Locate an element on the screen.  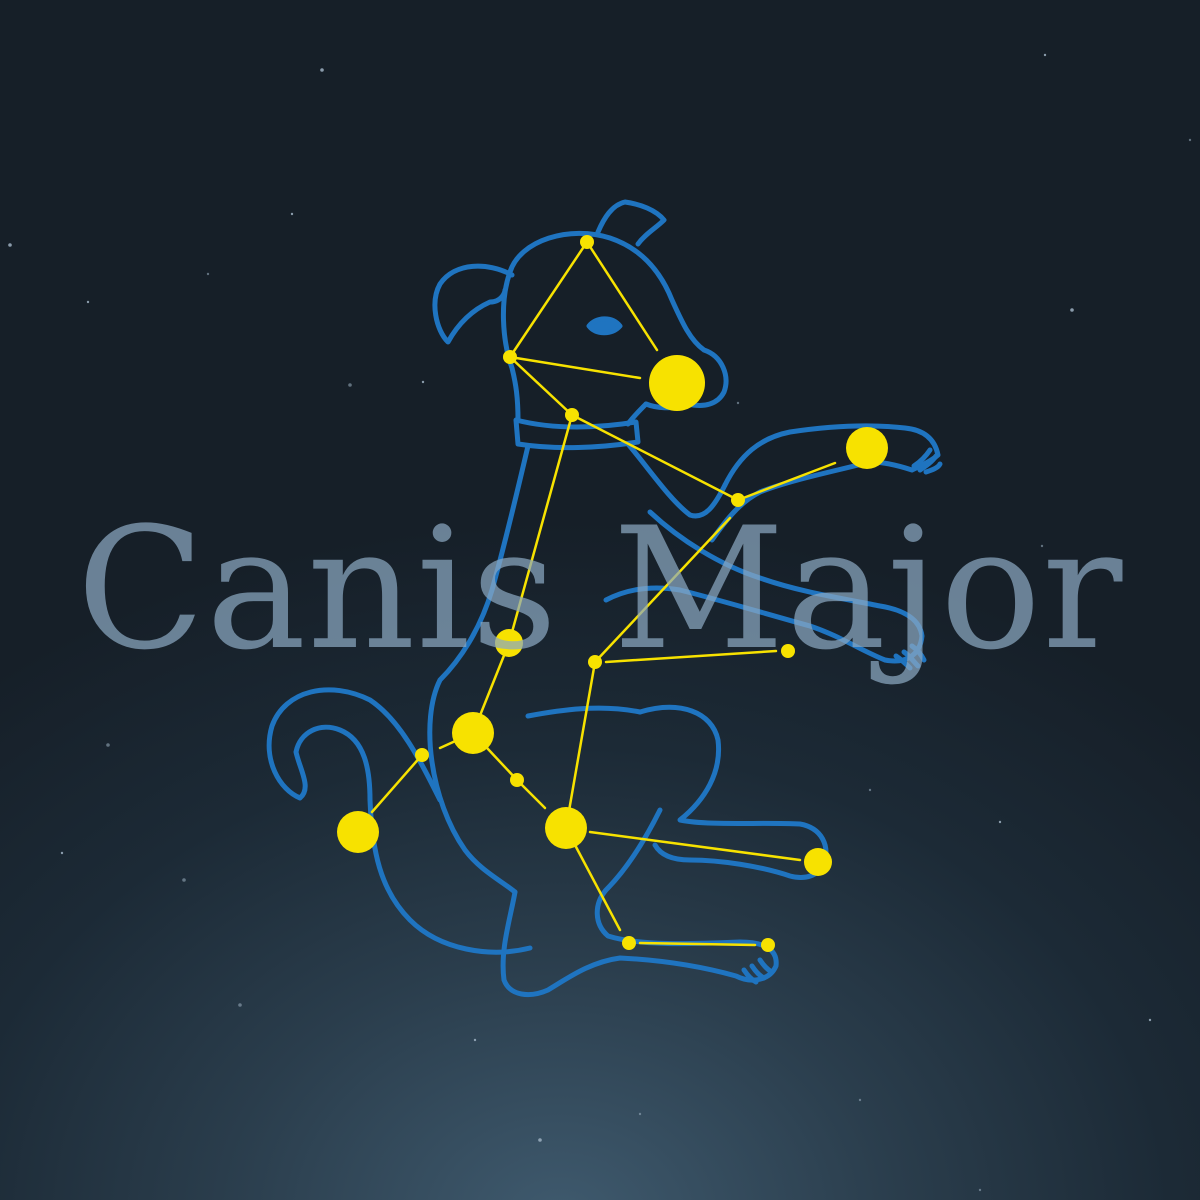
dog-chest-outline is located at coordinates (676, 480).